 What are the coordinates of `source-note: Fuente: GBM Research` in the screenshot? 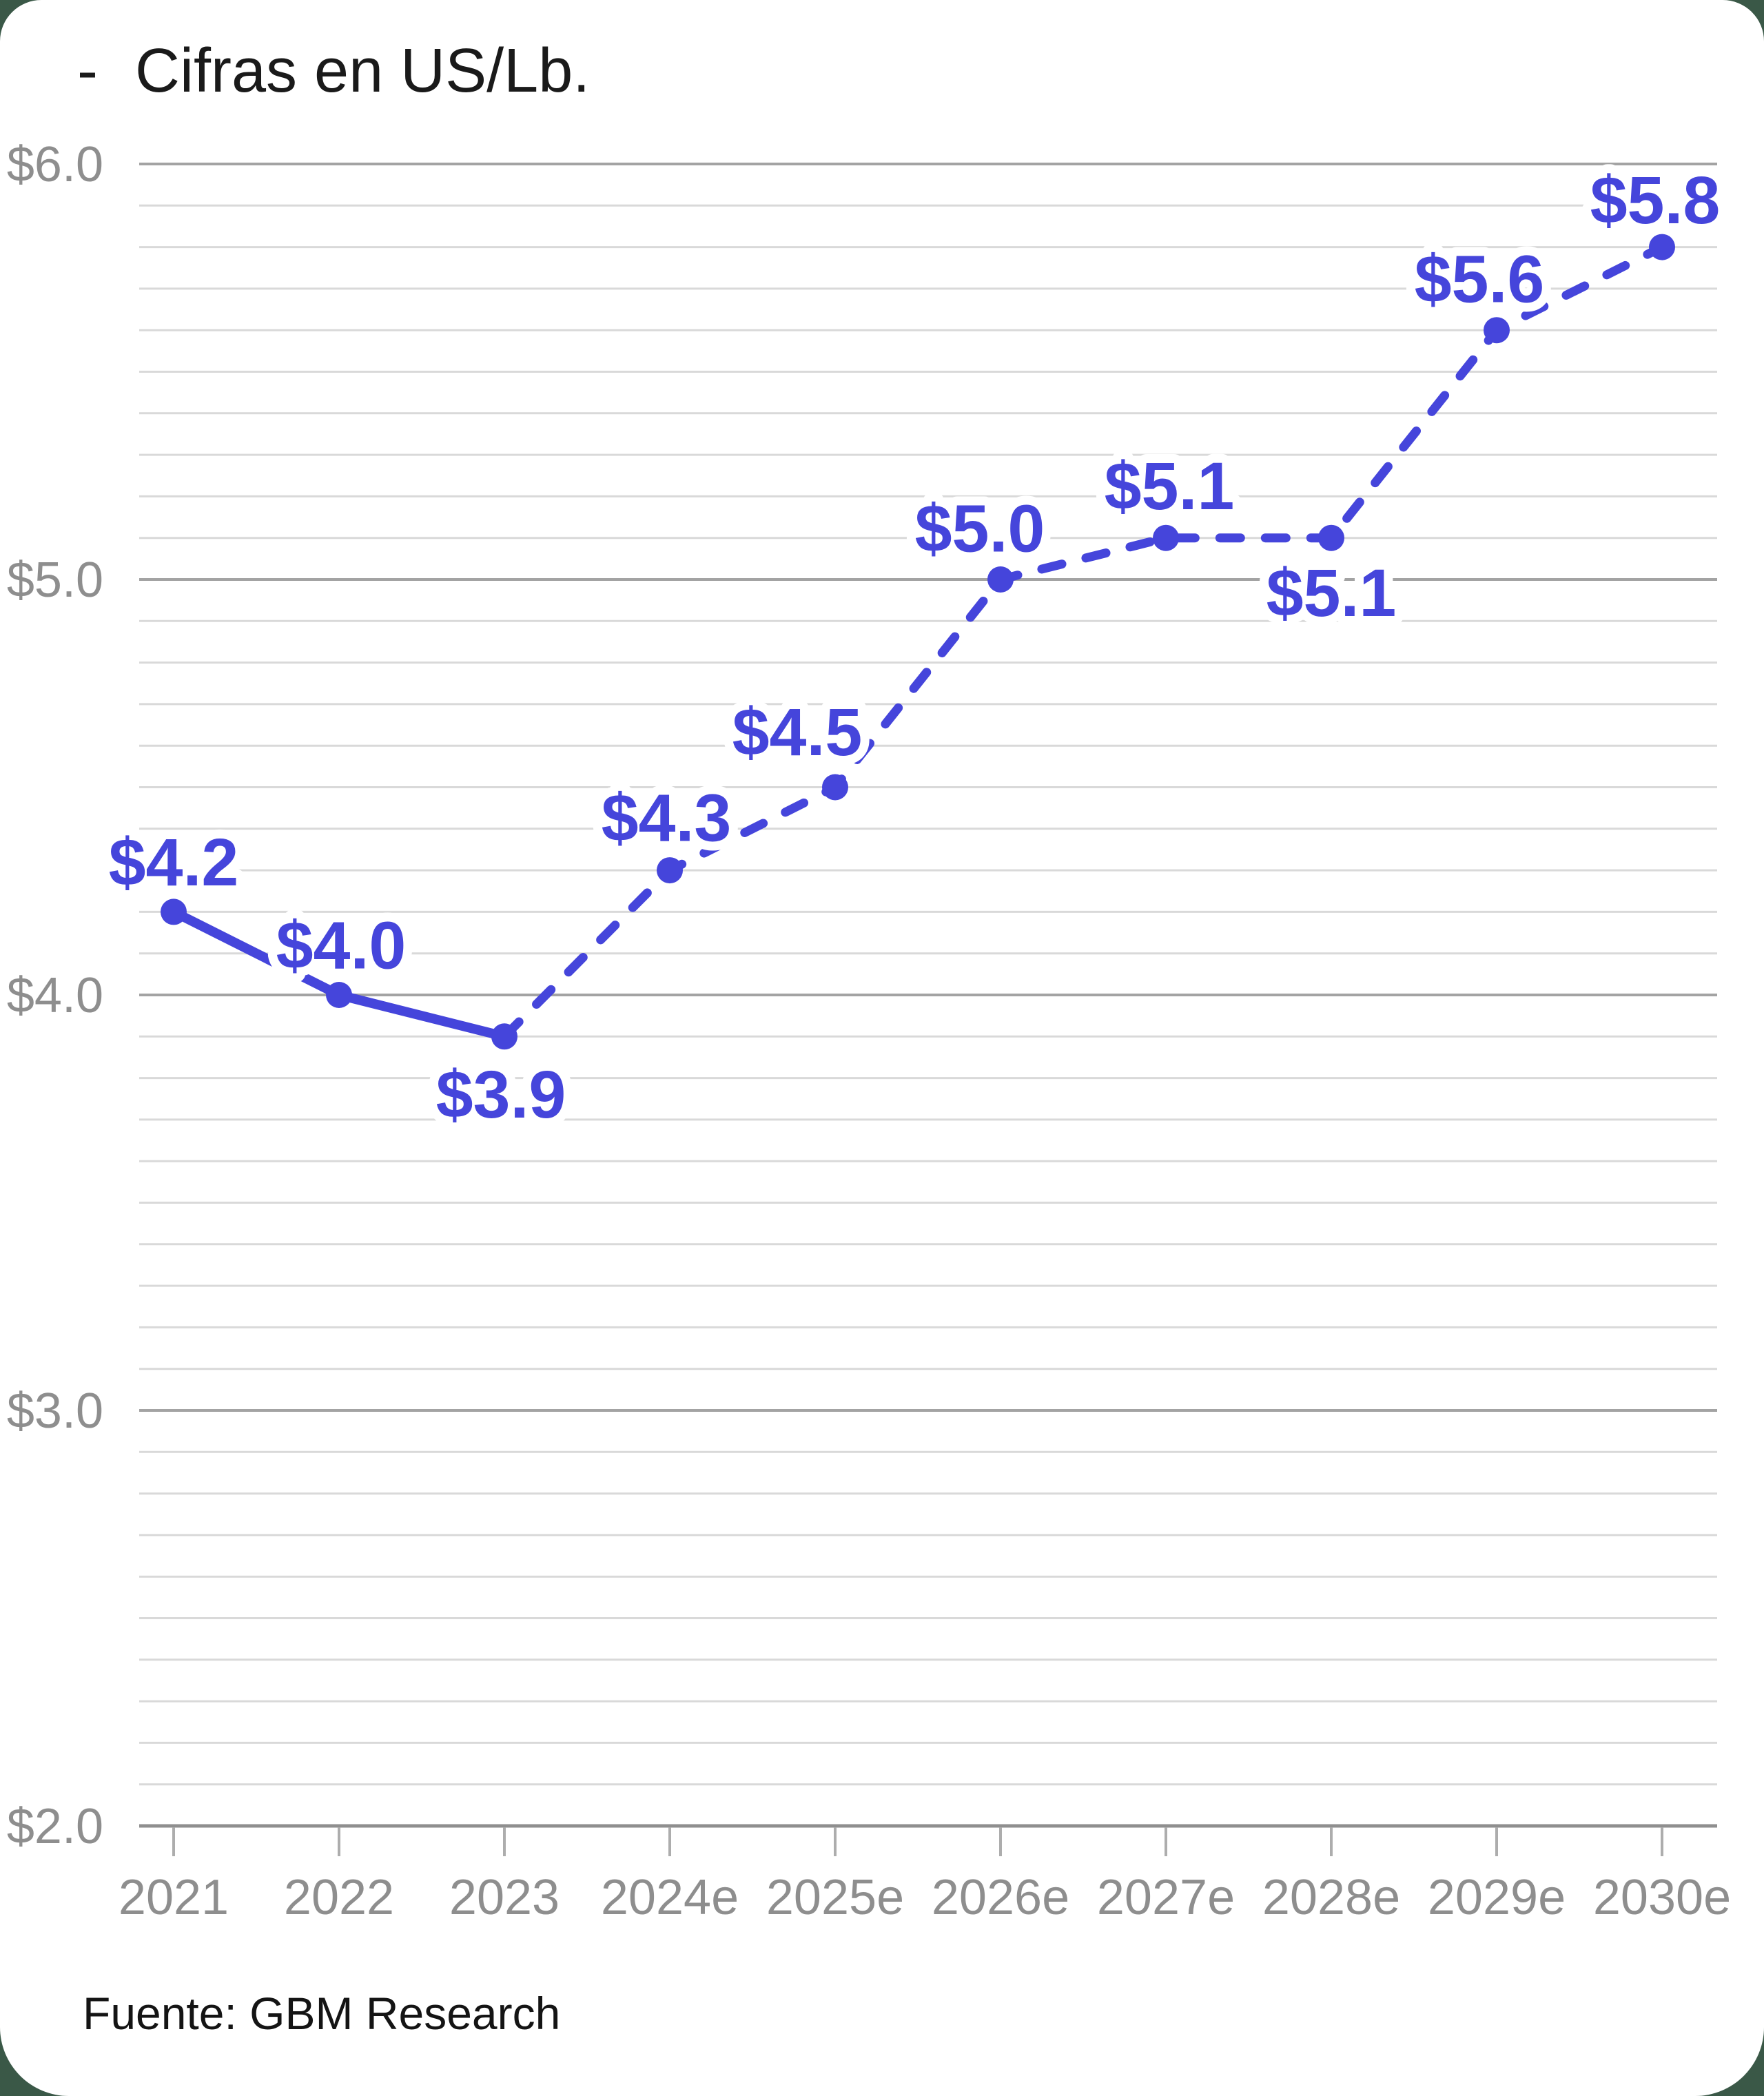 It's located at (322, 2013).